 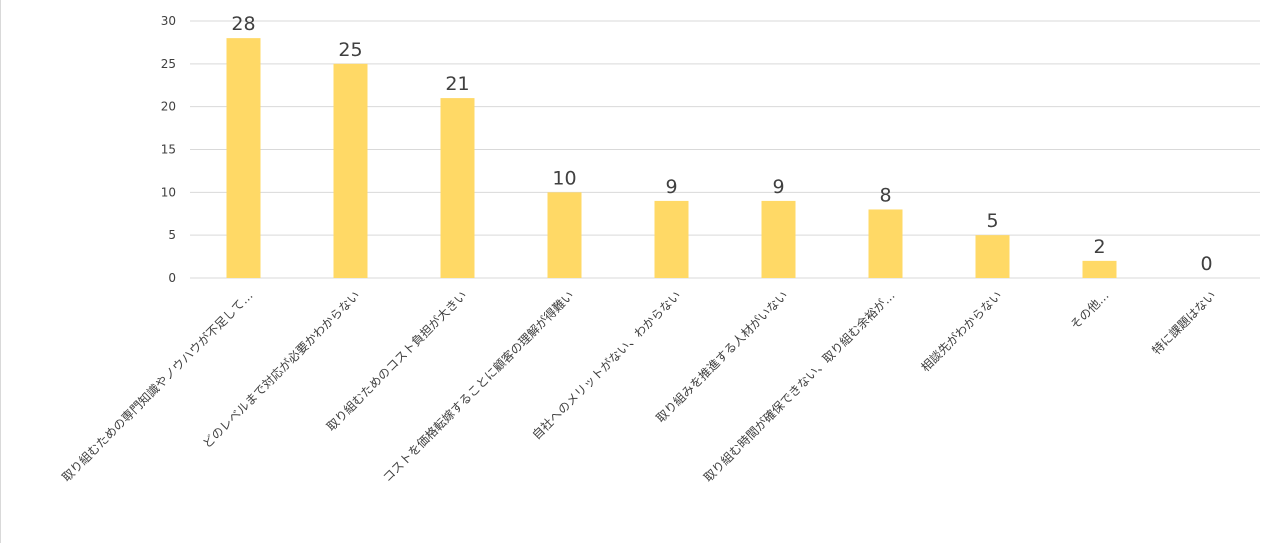 I want to click on y-tick-label: 30, so click(x=168, y=21).